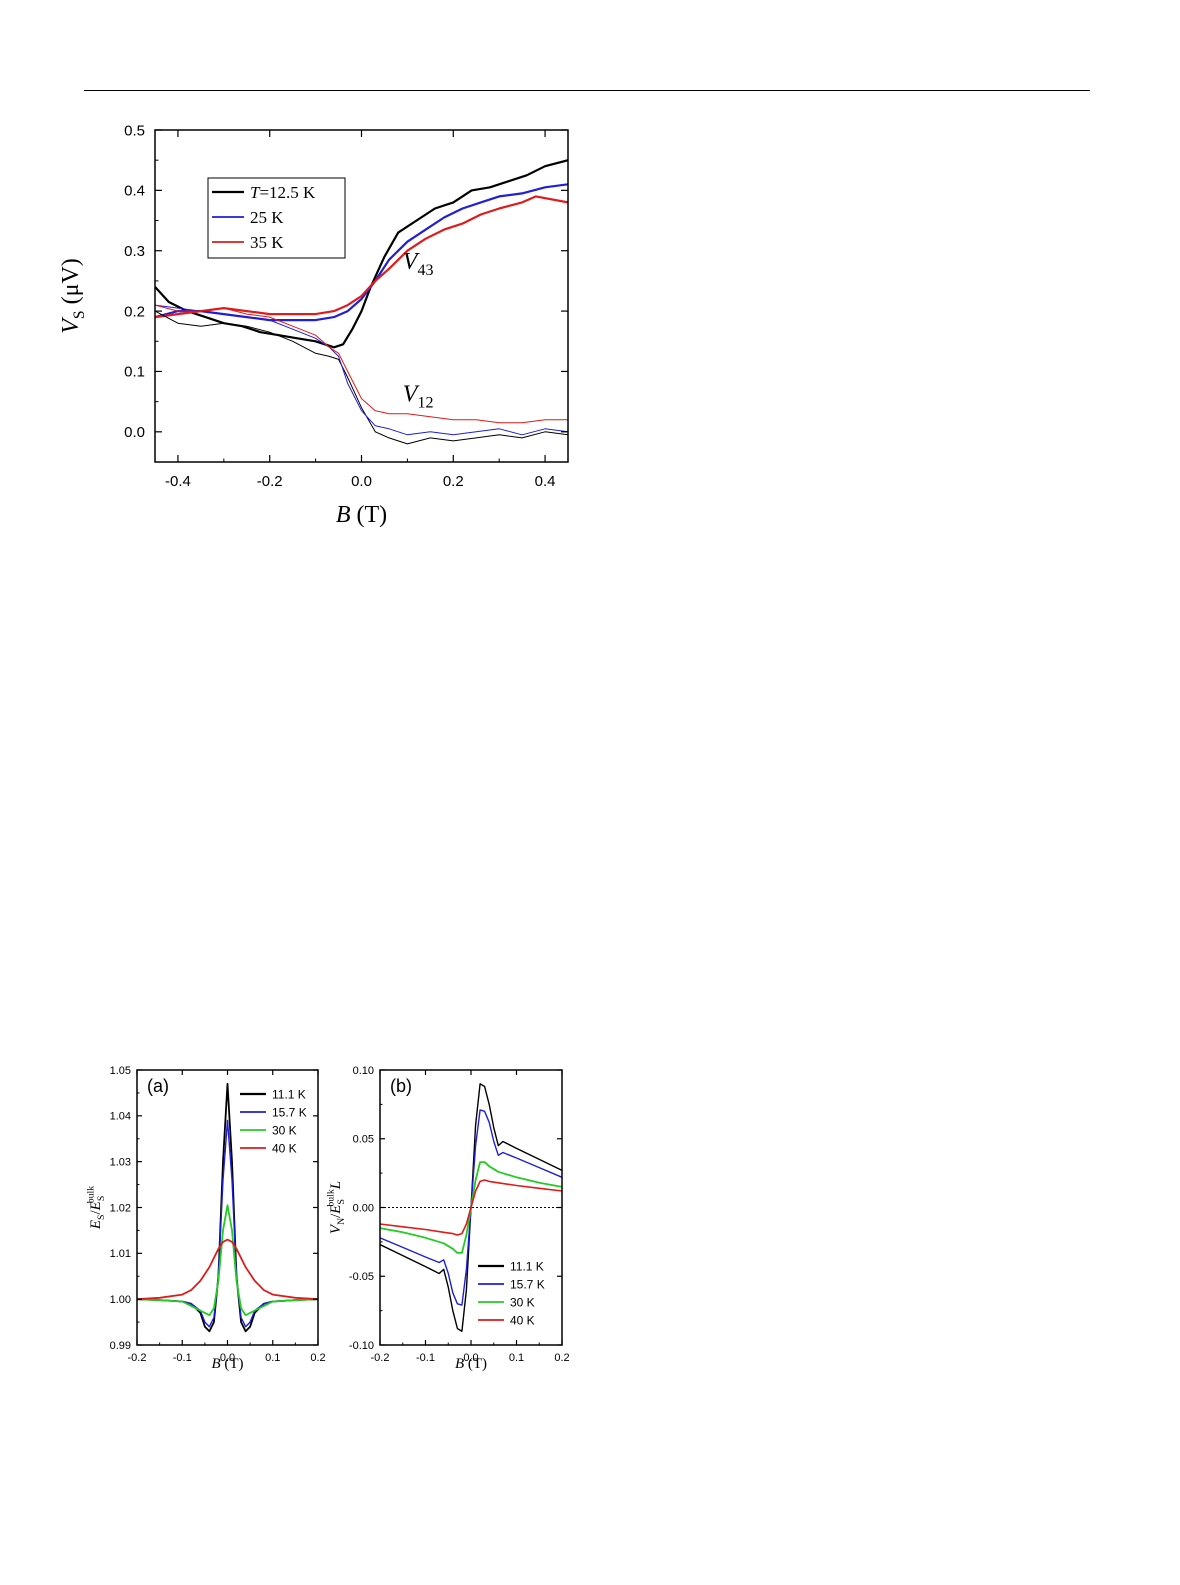 Image resolution: width=1180 pixels, height=1585 pixels. What do you see at coordinates (73, 296) in the screenshot?
I see `y-axis-label: VS (μV)` at bounding box center [73, 296].